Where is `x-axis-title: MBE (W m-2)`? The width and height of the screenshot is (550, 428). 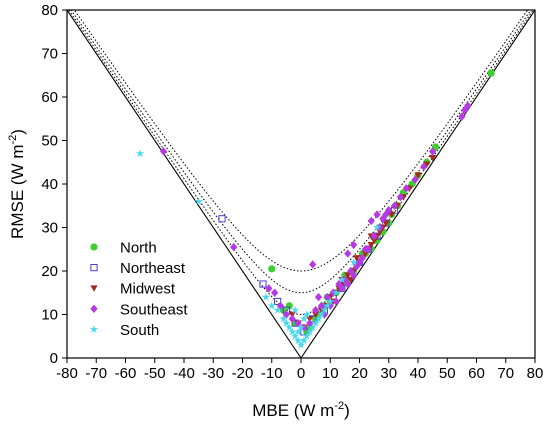 x-axis-title: MBE (W m-2) is located at coordinates (301, 410).